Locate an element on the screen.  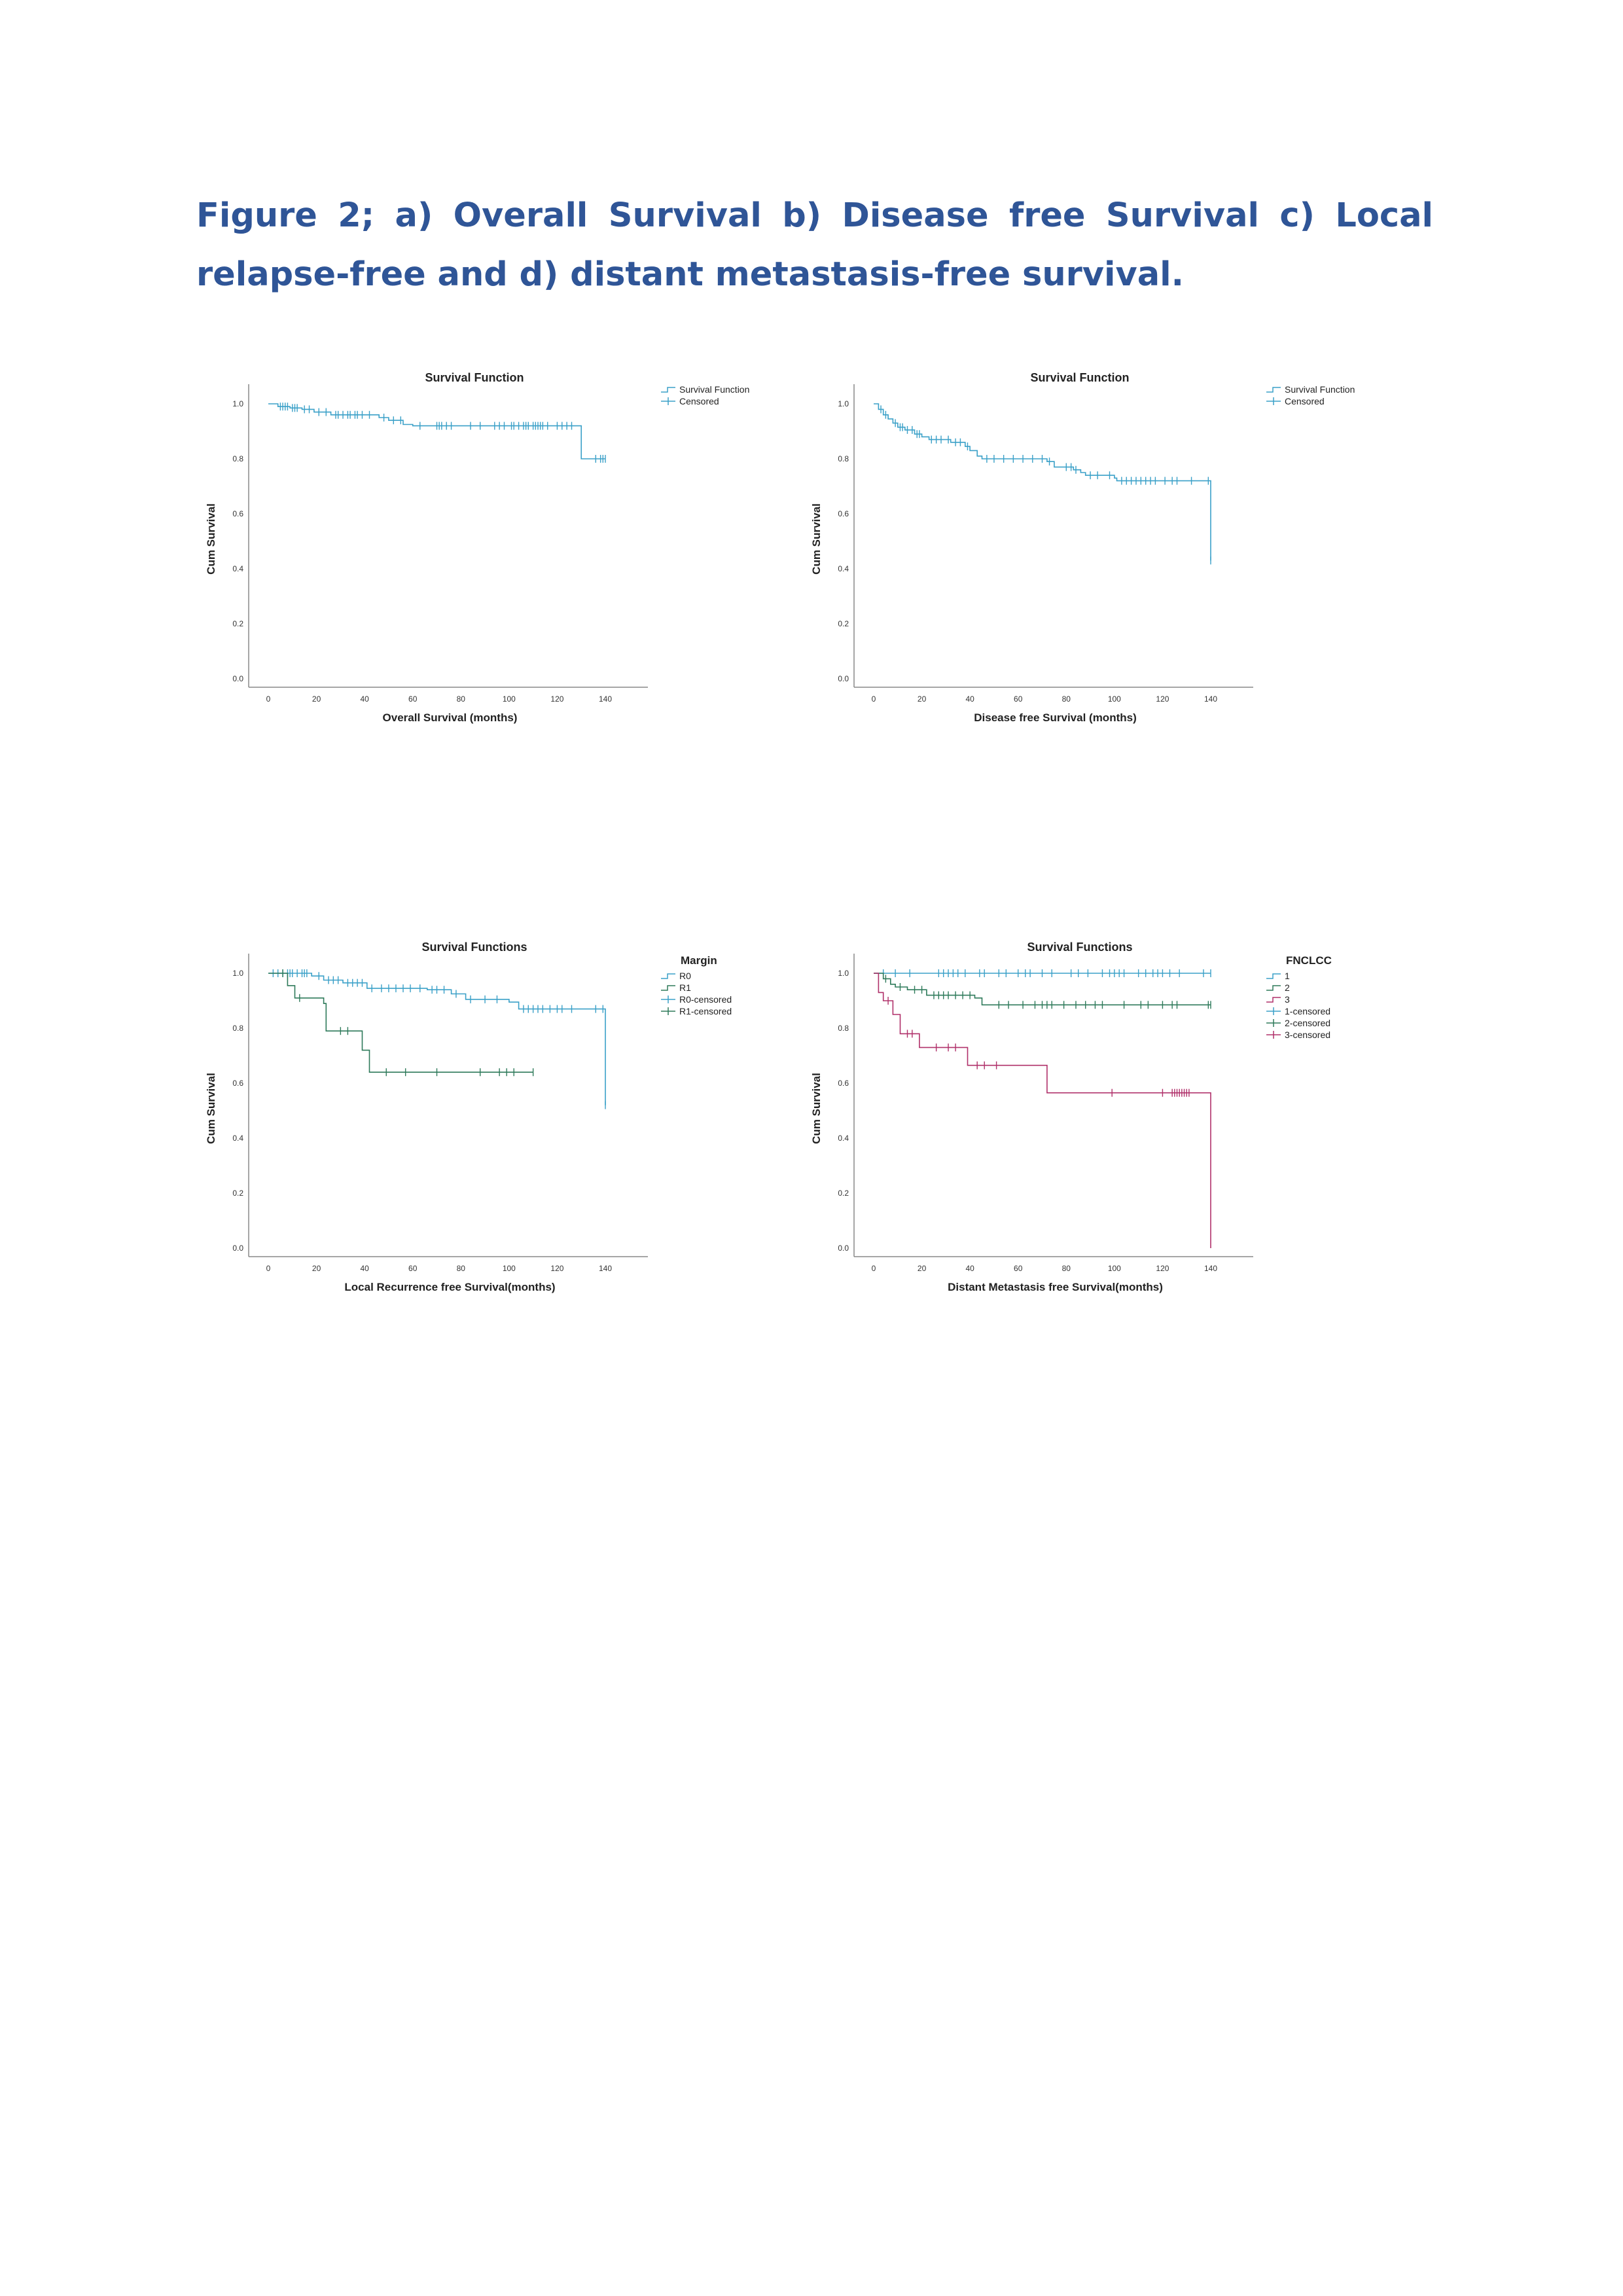
legend-label: R0-censored is located at coordinates (705, 999).